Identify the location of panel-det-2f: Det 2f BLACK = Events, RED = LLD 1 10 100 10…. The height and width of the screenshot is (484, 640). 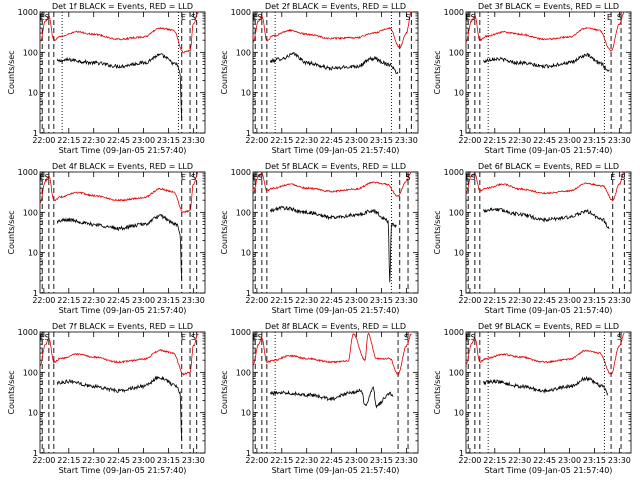
(319, 80).